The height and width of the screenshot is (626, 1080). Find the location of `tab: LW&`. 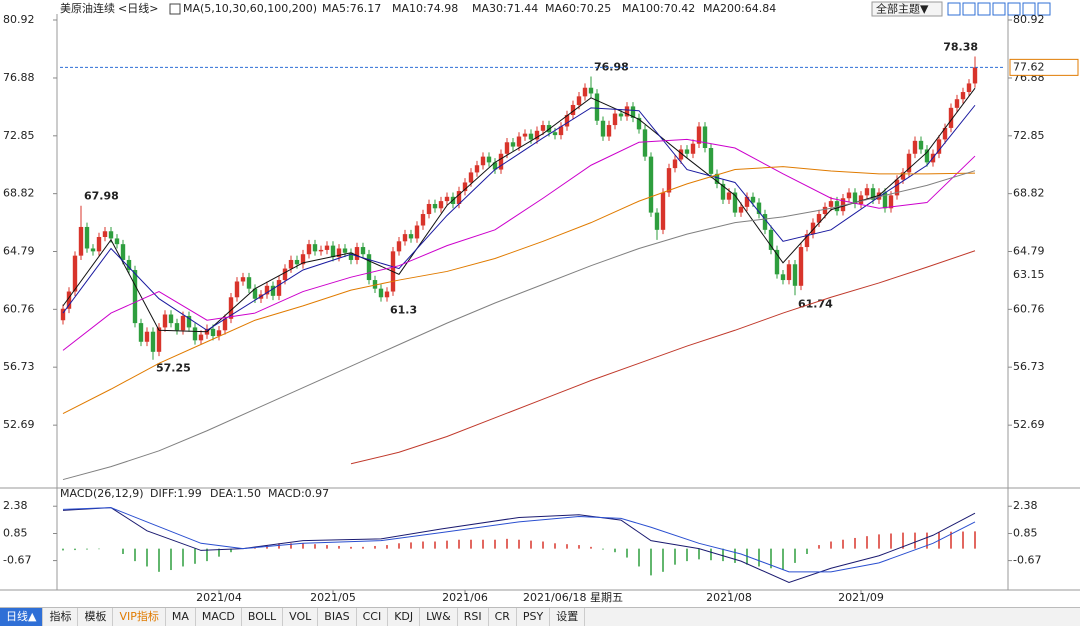

tab: LW& is located at coordinates (439, 617).